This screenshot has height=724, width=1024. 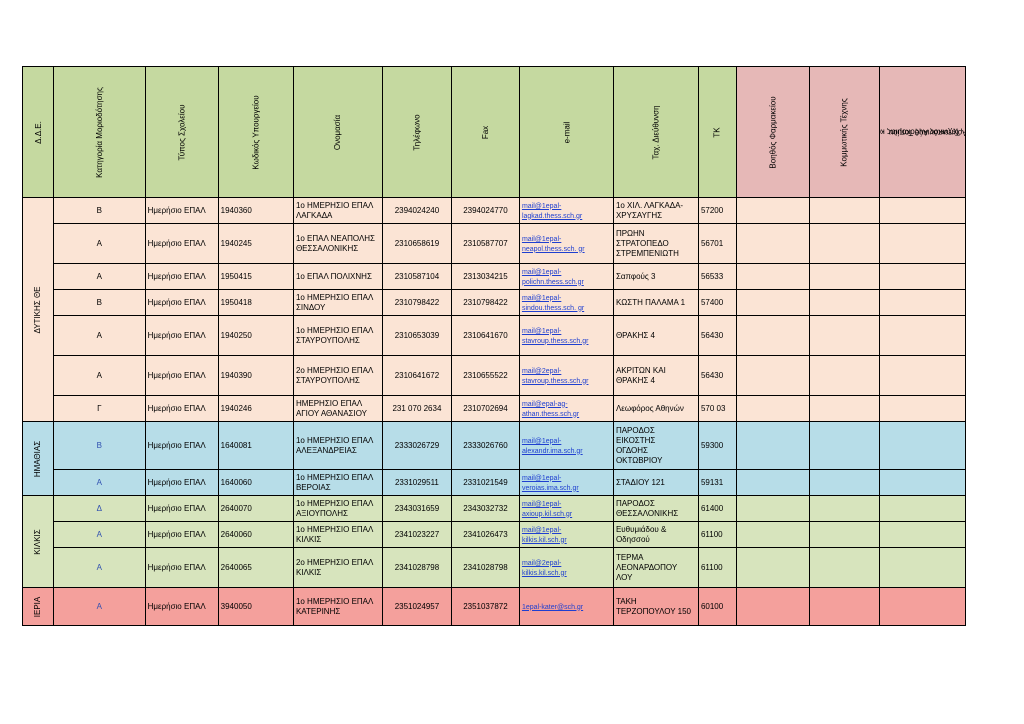 I want to click on cell-email: mail@1epal-neapol.thess.sch. gr, so click(x=566, y=243).